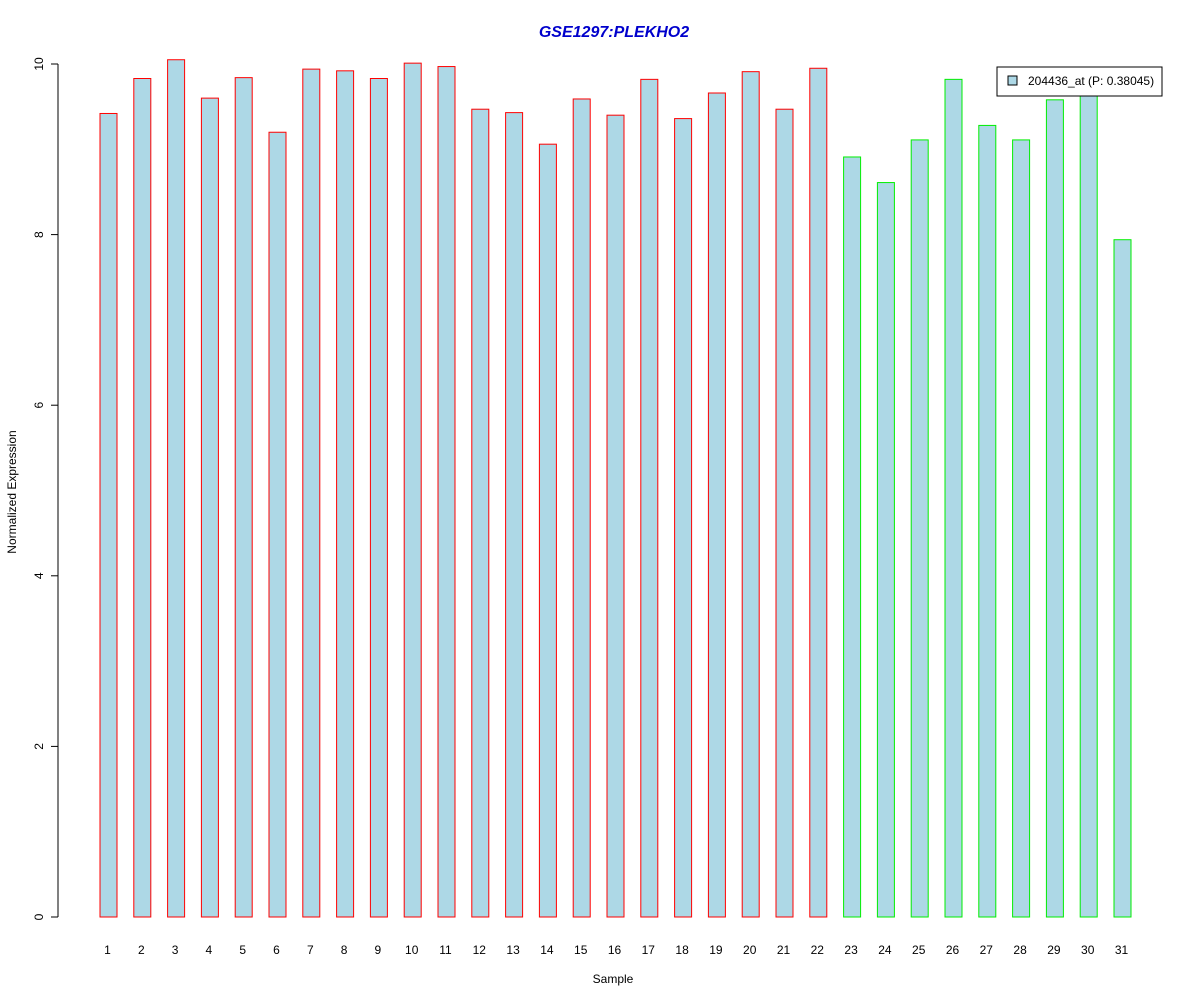  I want to click on x-tick-label: 4, so click(209, 950).